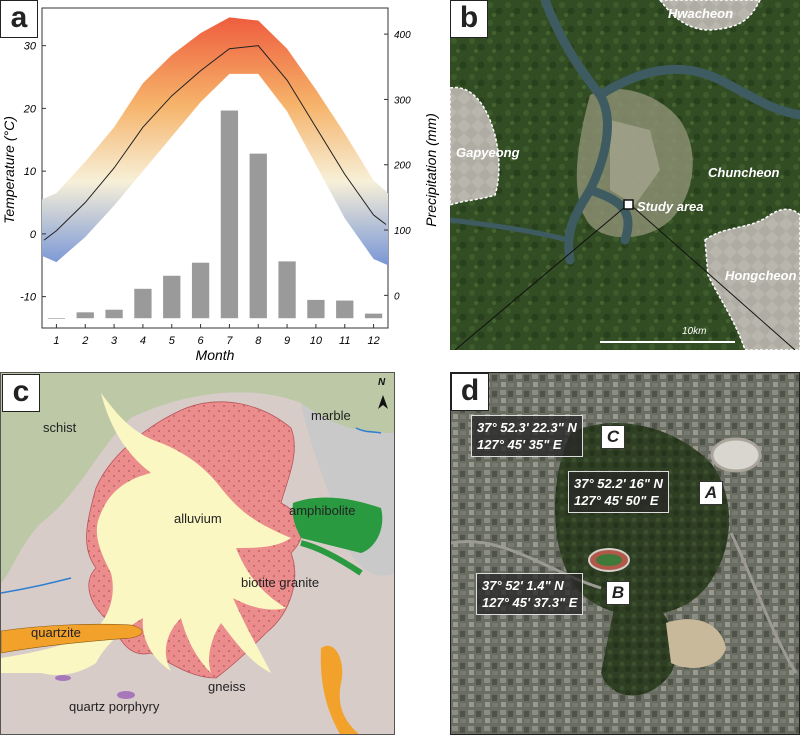 Image resolution: width=800 pixels, height=735 pixels. What do you see at coordinates (402, 231) in the screenshot?
I see `y-right-tick-label: 100` at bounding box center [402, 231].